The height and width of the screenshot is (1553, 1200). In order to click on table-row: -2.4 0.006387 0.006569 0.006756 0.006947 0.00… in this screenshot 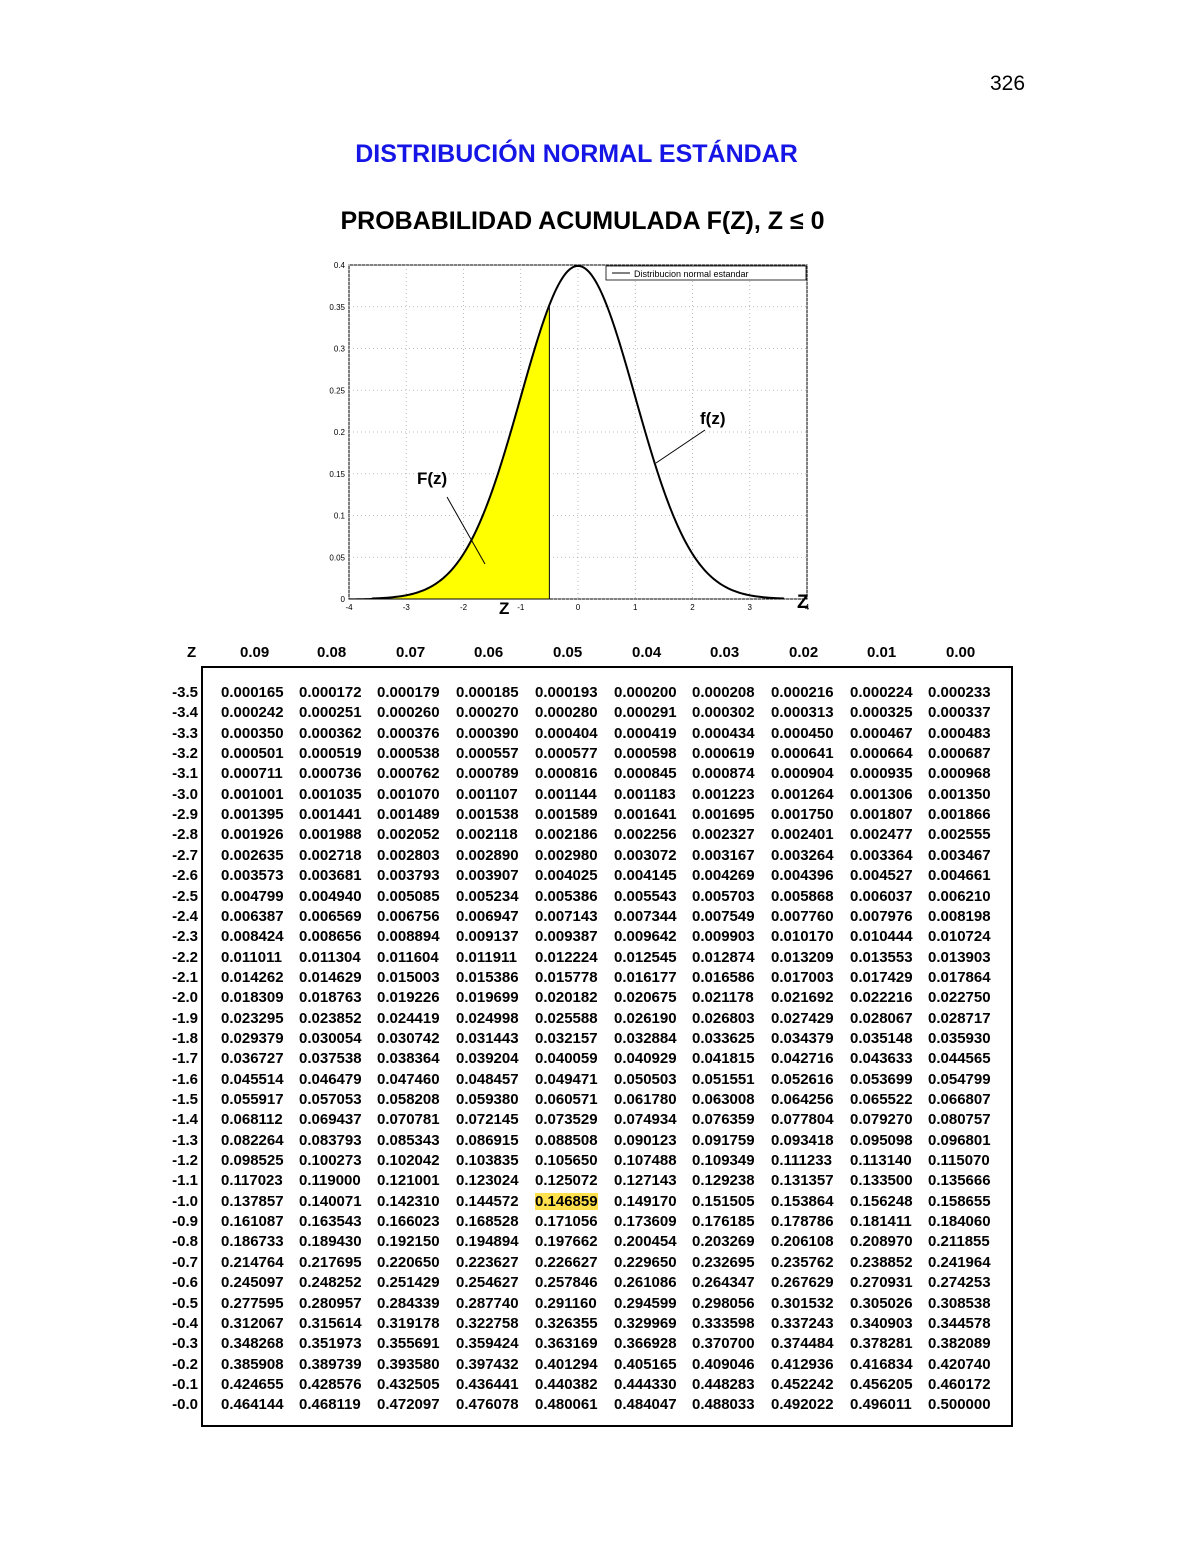, I will do `click(600, 918)`.